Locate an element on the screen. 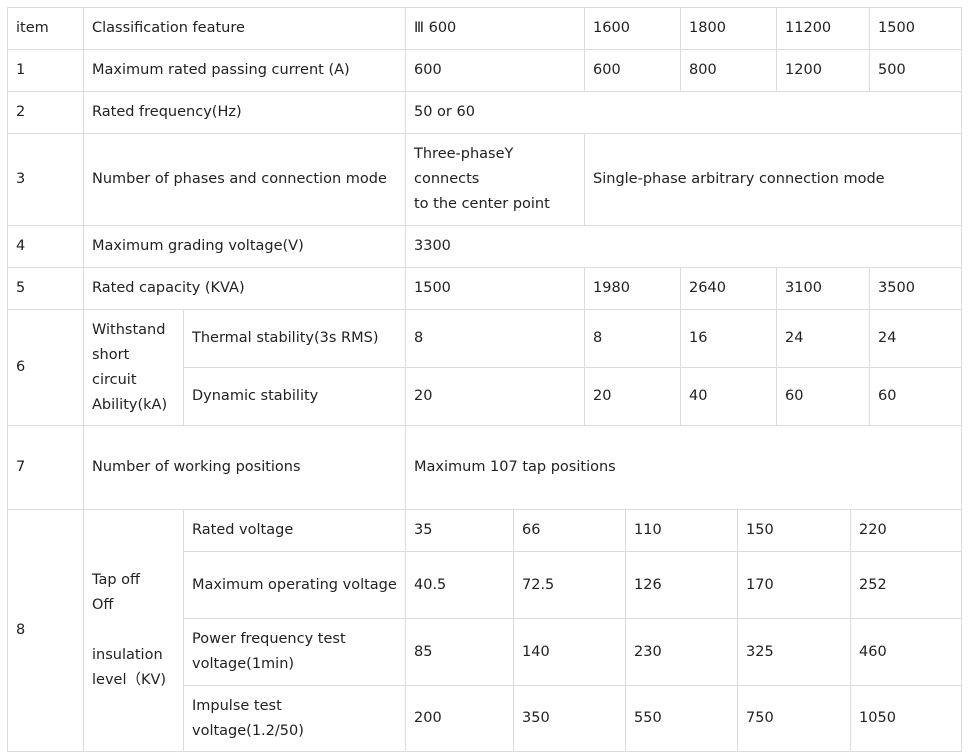 Image resolution: width=970 pixels, height=752 pixels. table-cell: 170 is located at coordinates (794, 585).